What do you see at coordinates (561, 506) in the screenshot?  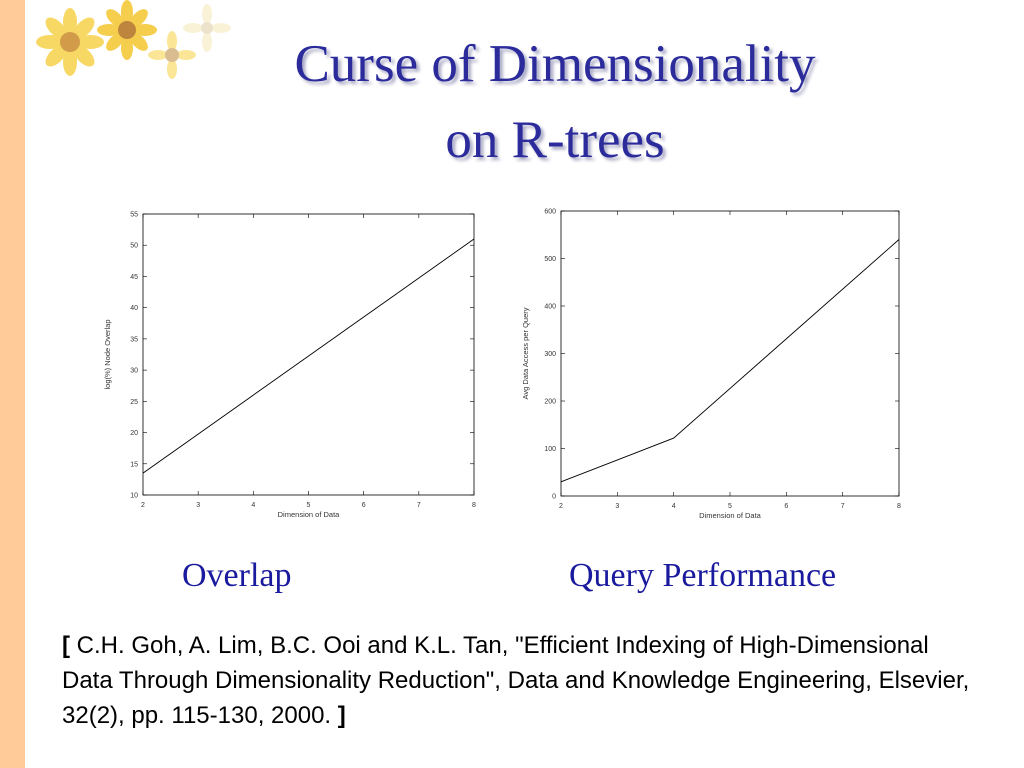 I see `query-x-tick-label: 2` at bounding box center [561, 506].